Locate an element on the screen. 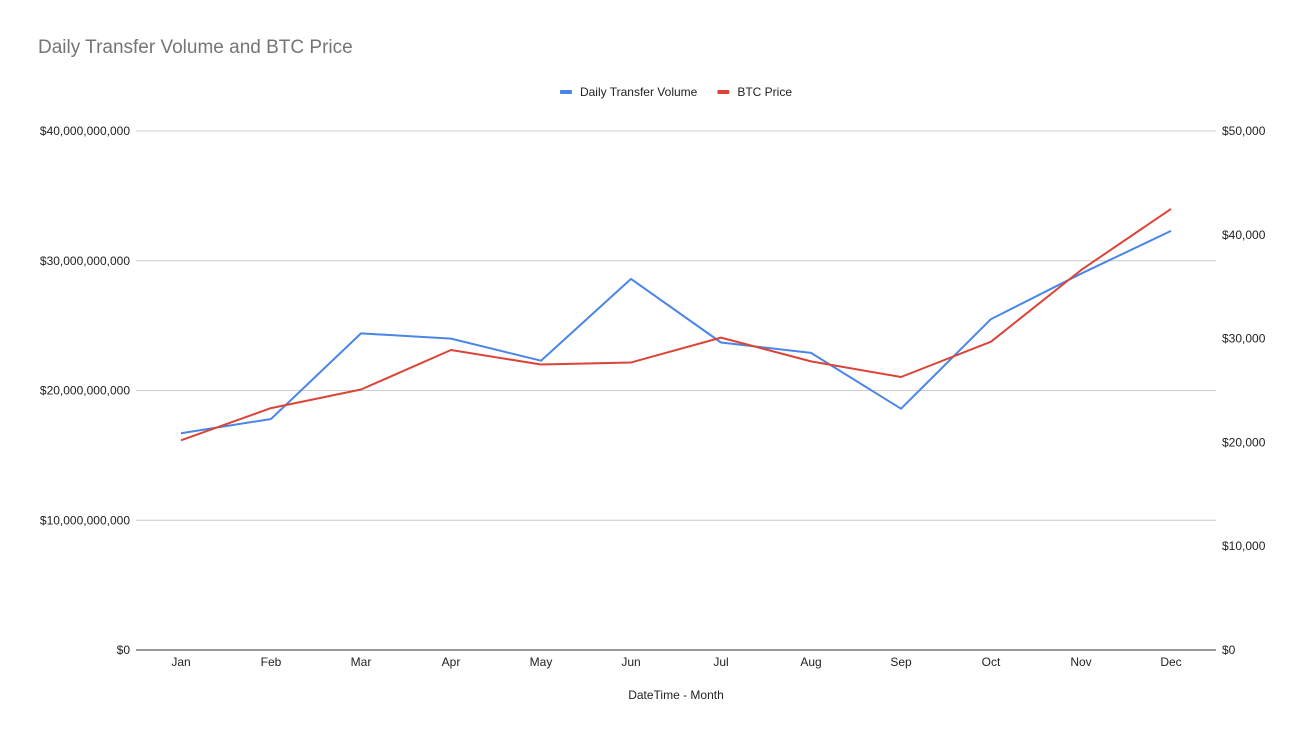 The image size is (1304, 744). y-tick-label-right: $10,000 is located at coordinates (1244, 546).